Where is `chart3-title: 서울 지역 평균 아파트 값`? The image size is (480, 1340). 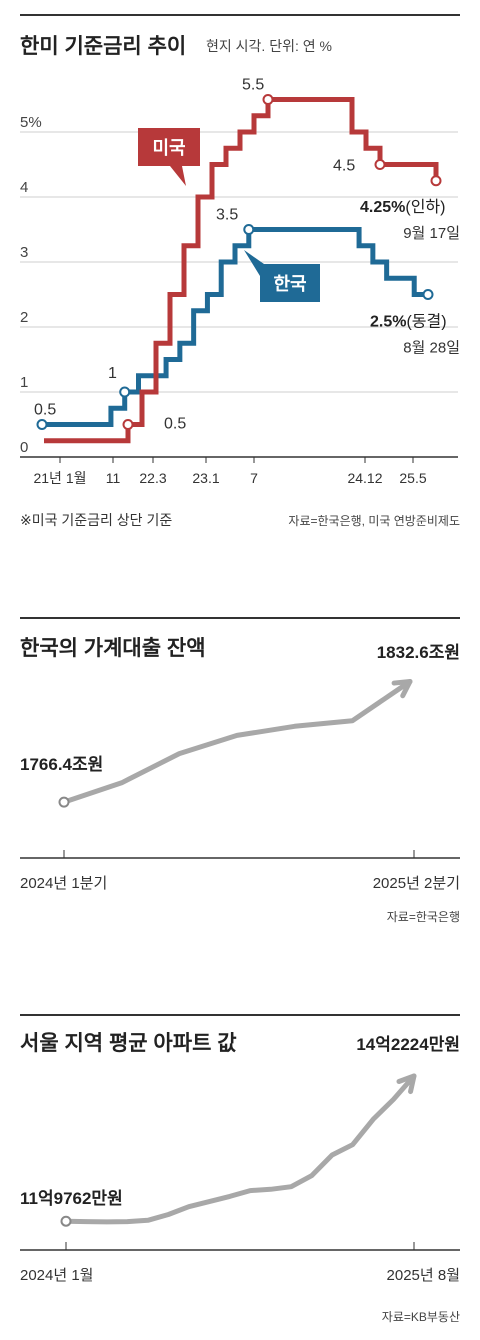
chart3-title: 서울 지역 평균 아파트 값 is located at coordinates (128, 1043).